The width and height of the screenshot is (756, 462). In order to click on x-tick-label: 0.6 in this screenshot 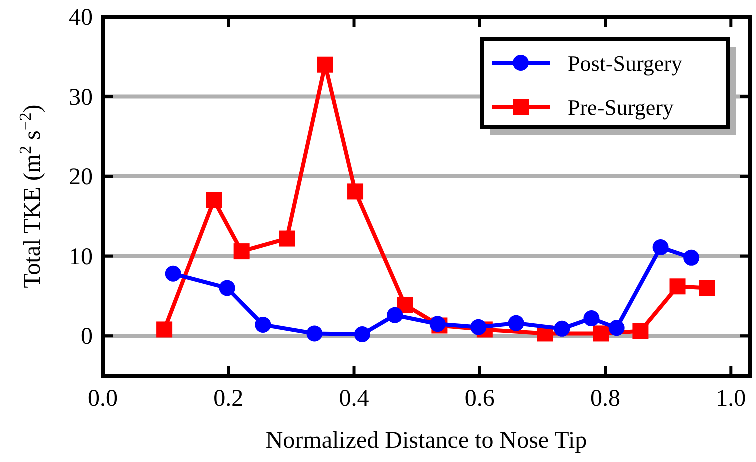, I will do `click(479, 399)`.